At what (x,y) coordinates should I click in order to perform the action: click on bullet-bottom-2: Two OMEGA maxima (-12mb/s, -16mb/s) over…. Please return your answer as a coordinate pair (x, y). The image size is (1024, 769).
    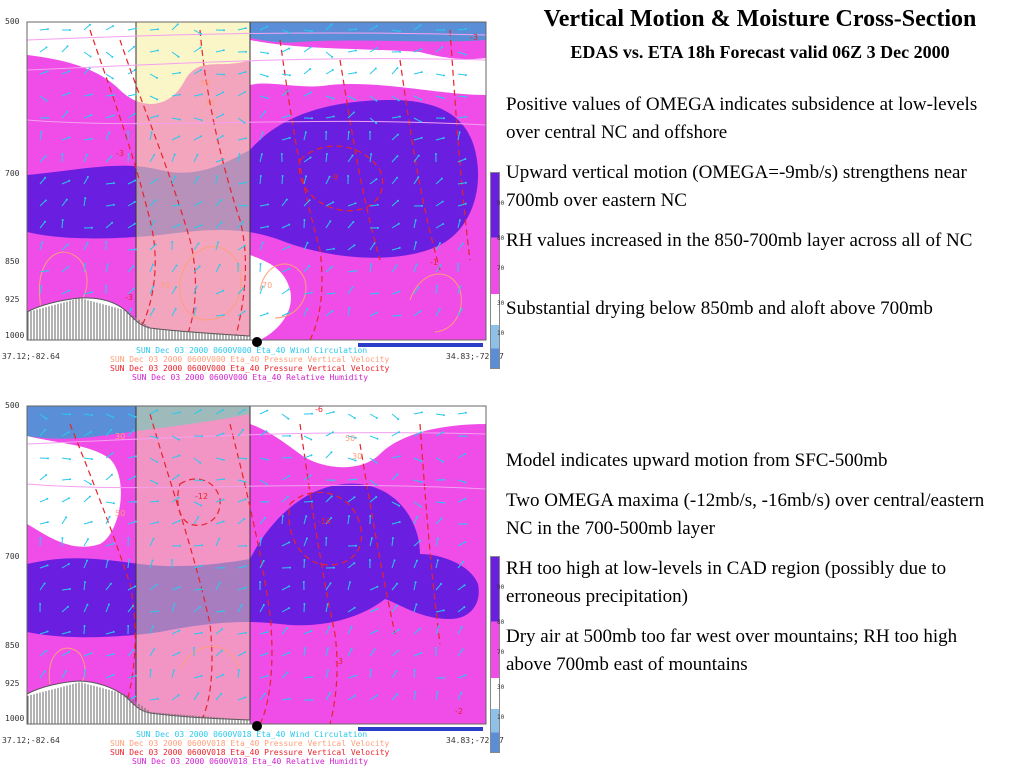
    Looking at the image, I should click on (756, 515).